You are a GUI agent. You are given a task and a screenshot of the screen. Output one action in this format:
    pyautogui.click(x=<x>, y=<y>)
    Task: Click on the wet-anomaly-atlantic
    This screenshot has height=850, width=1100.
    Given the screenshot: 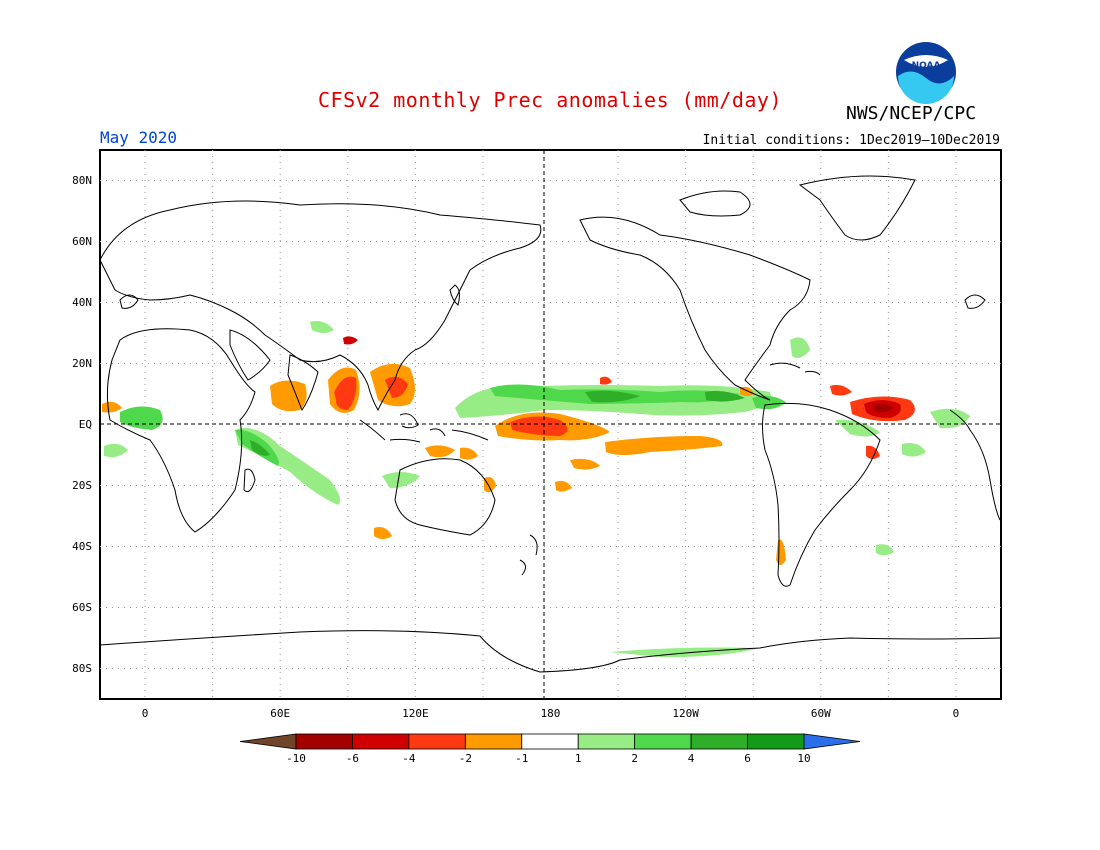 What is the action you would take?
    pyautogui.click(x=950, y=418)
    